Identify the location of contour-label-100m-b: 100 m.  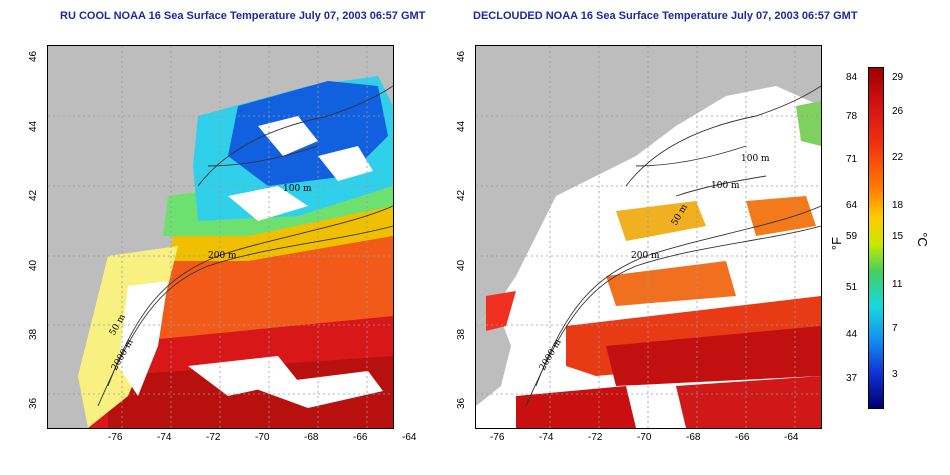
(725, 186).